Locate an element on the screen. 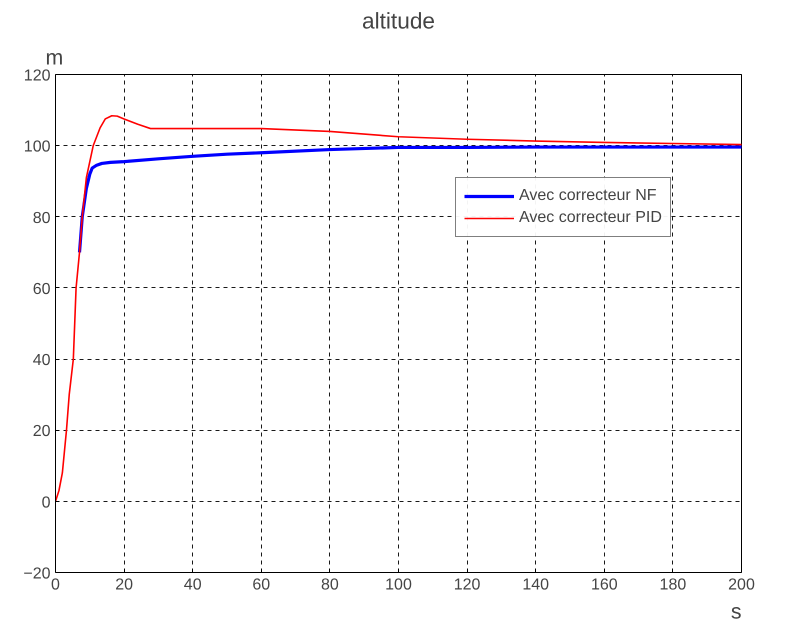  y-tick-label: 120 is located at coordinates (37, 76).